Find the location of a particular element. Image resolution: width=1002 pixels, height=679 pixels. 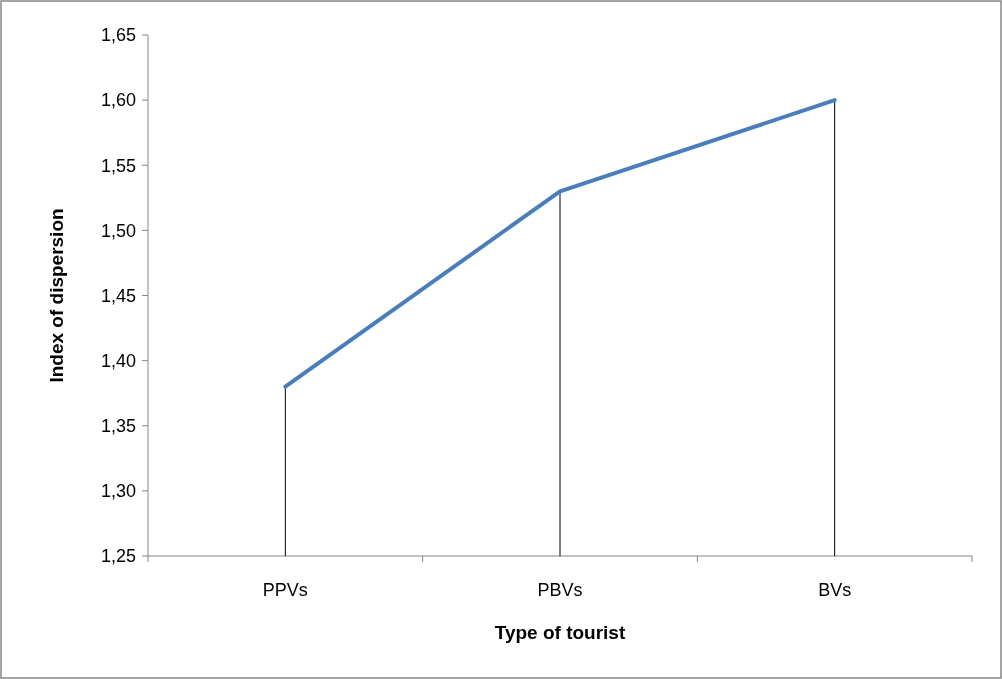

x-tick-label: BVs is located at coordinates (835, 590).